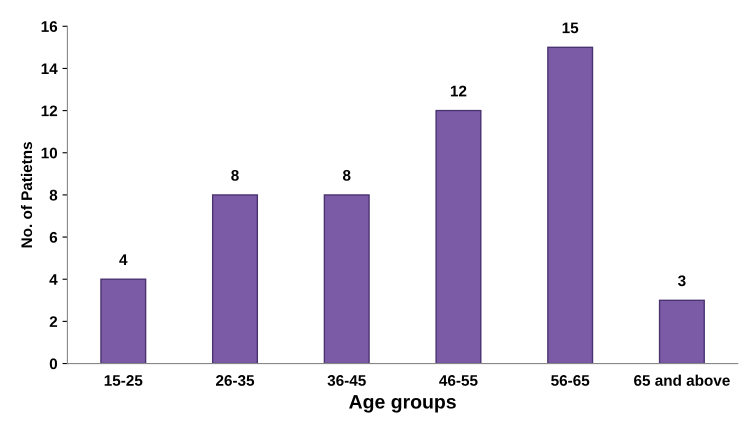 This screenshot has height=438, width=749. What do you see at coordinates (50, 26) in the screenshot?
I see `y-tick-label: 16` at bounding box center [50, 26].